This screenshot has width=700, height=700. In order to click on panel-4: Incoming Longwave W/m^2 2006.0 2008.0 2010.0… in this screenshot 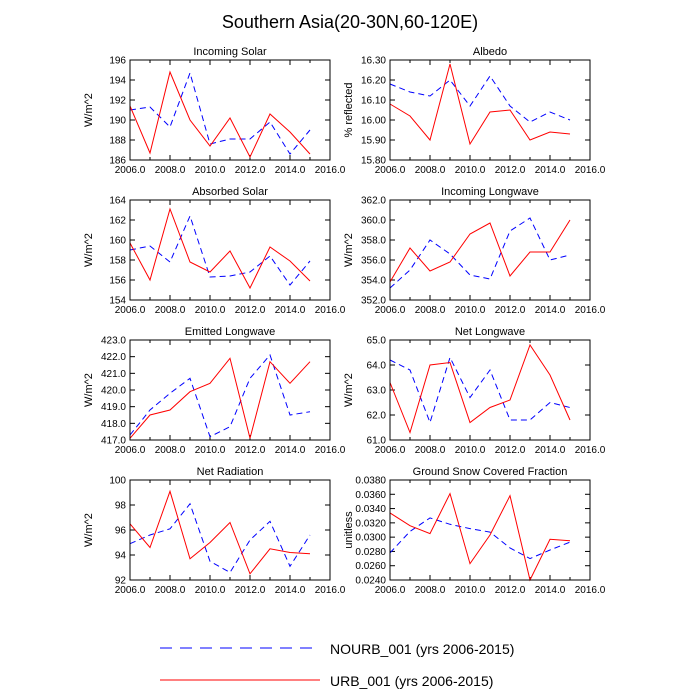, I will do `click(474, 251)`.